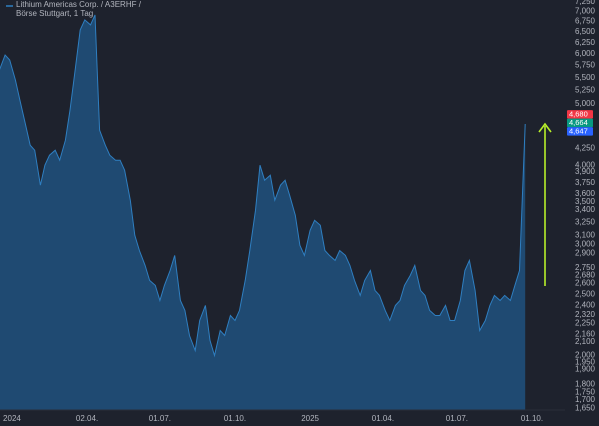  What do you see at coordinates (585, 305) in the screenshot?
I see `y-tick-label: 2,400` at bounding box center [585, 305].